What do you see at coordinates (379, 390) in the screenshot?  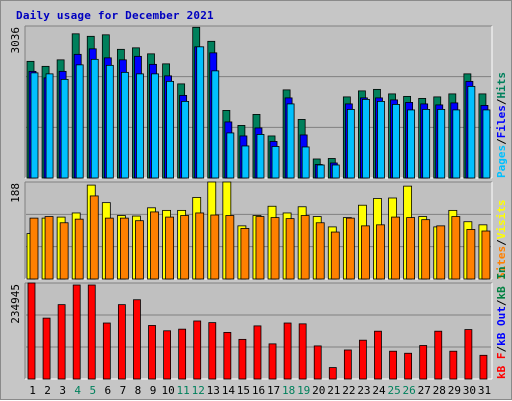 I see `x-tick-label: 24` at bounding box center [379, 390].